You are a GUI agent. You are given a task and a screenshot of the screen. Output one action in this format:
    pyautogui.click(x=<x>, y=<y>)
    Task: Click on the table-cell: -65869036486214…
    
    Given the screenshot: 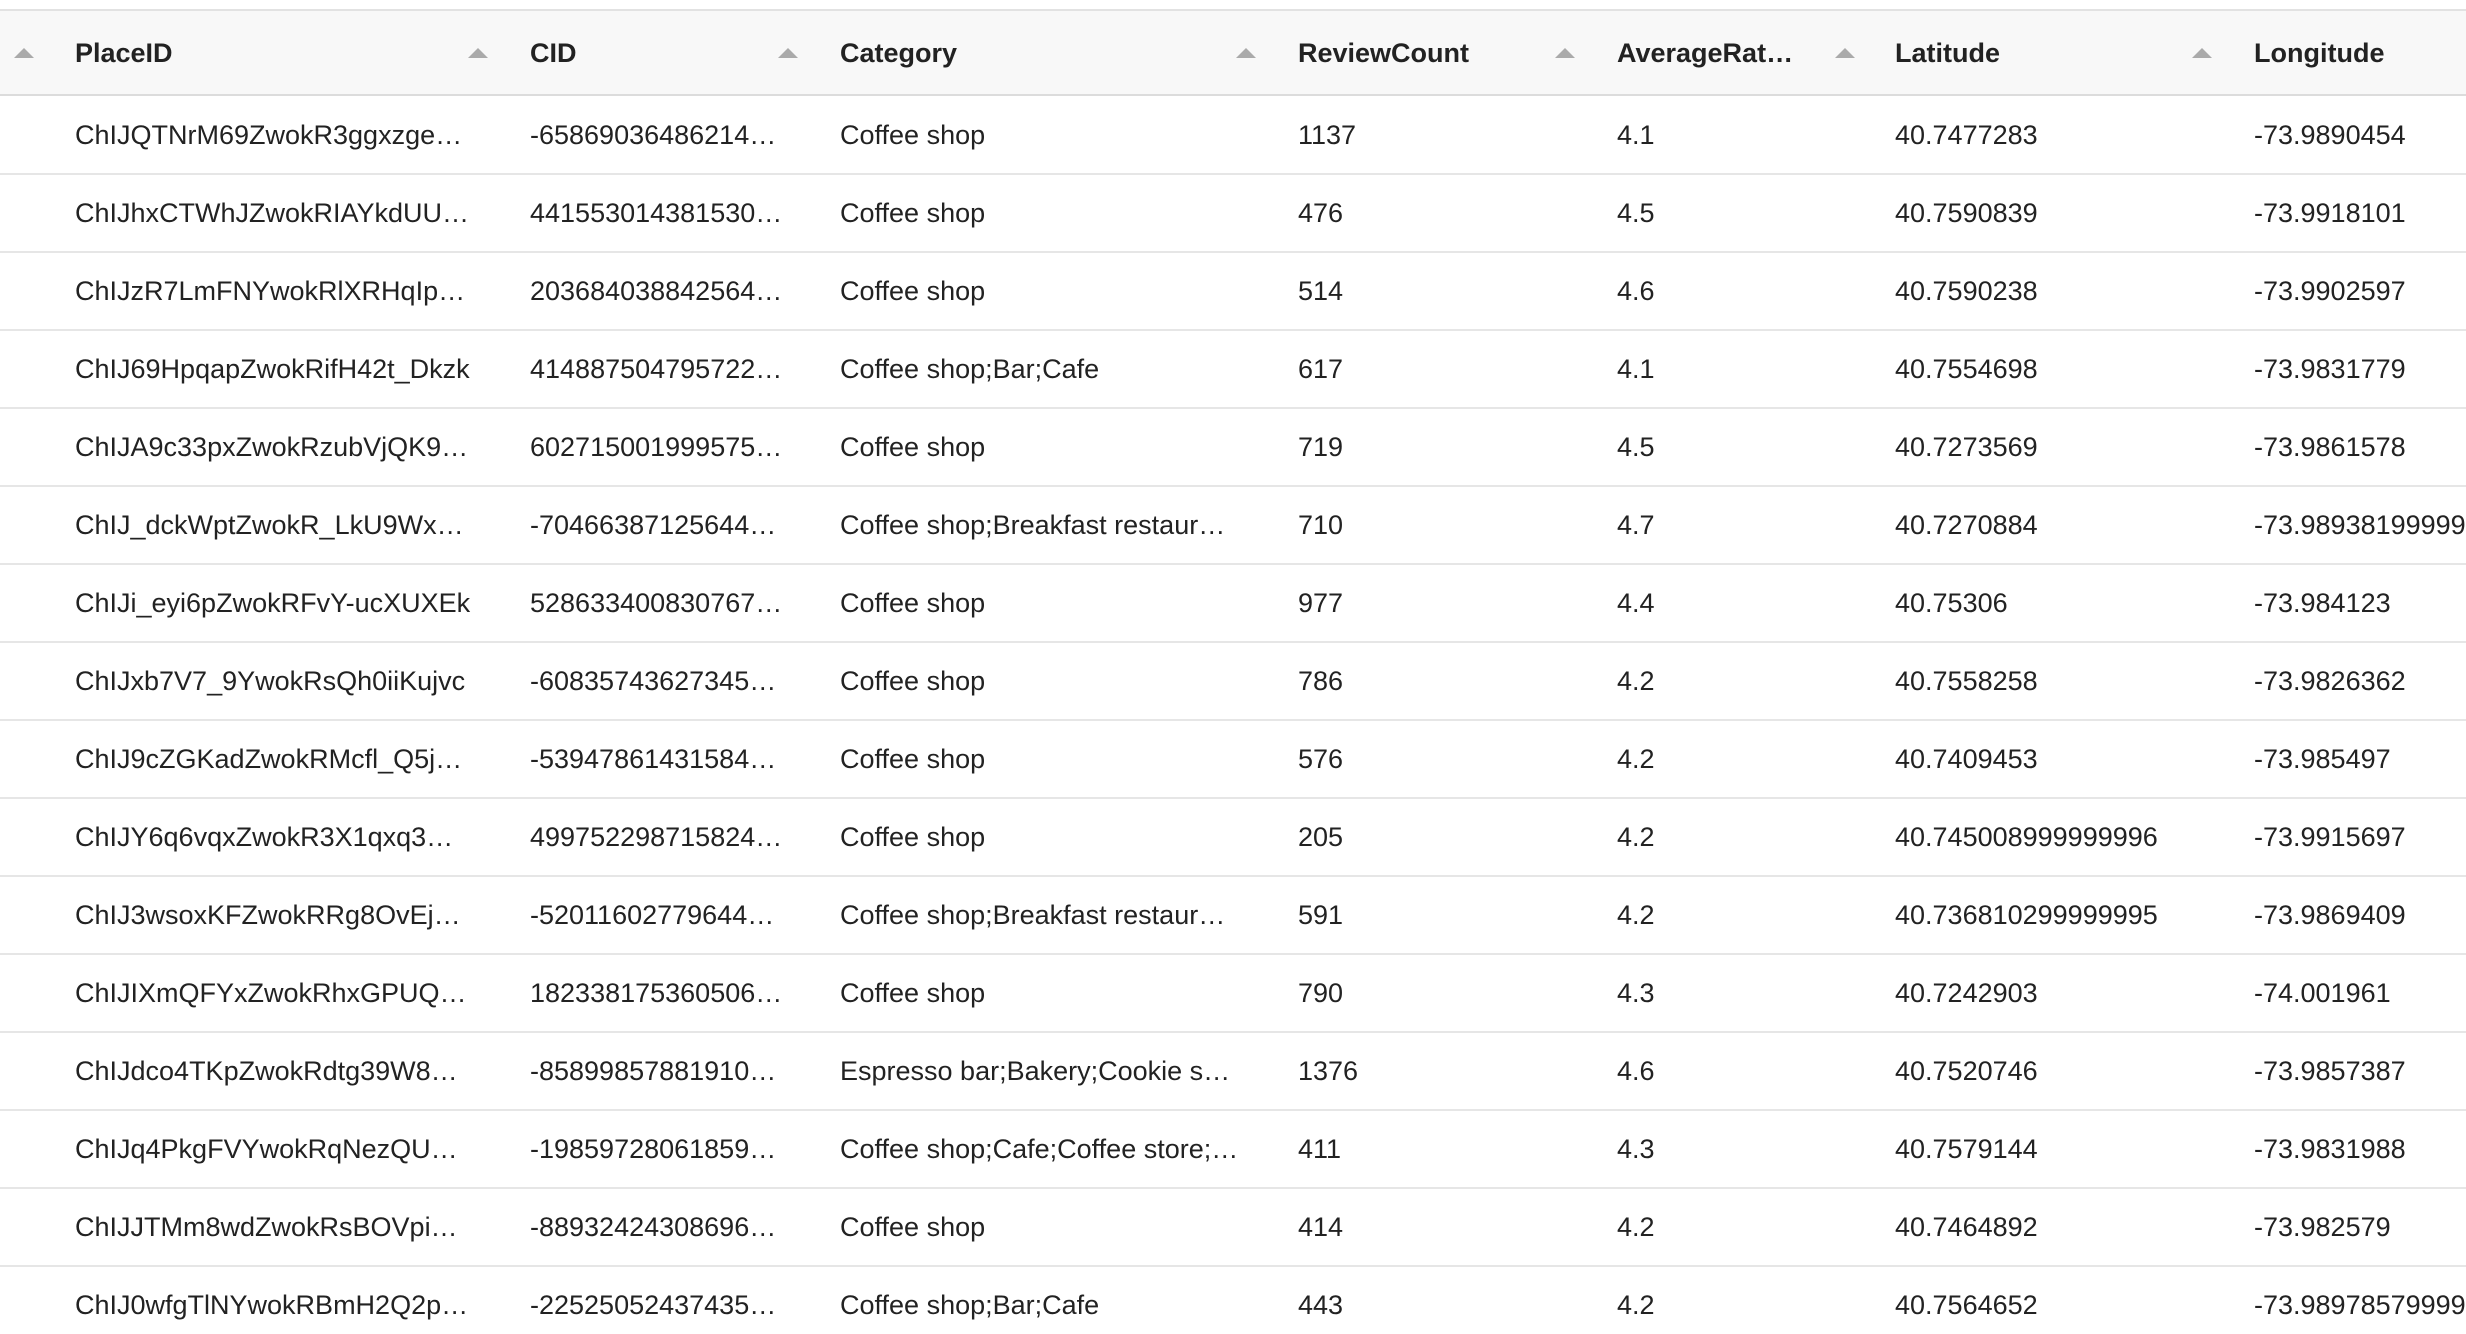 What is the action you would take?
    pyautogui.click(x=653, y=135)
    